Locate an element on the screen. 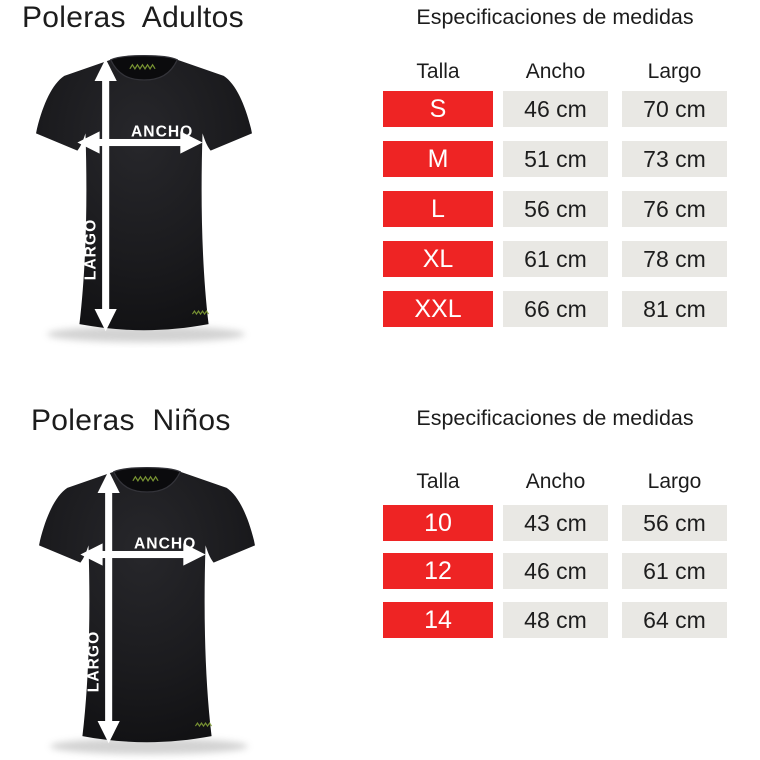 The image size is (760, 760). size-cell: L is located at coordinates (438, 209).